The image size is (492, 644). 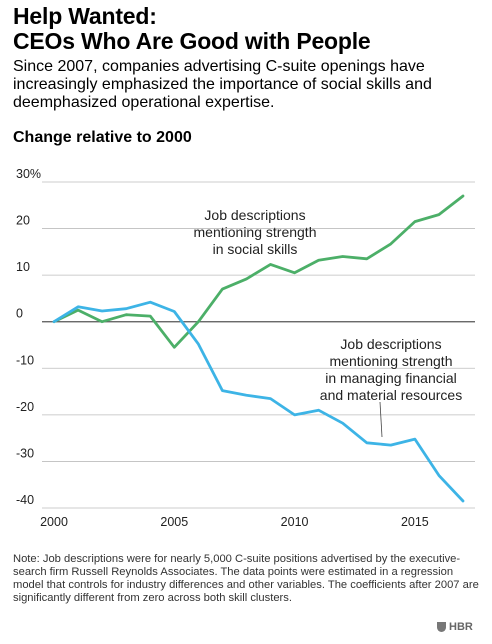 I want to click on y-tick-label: 10, so click(x=23, y=267).